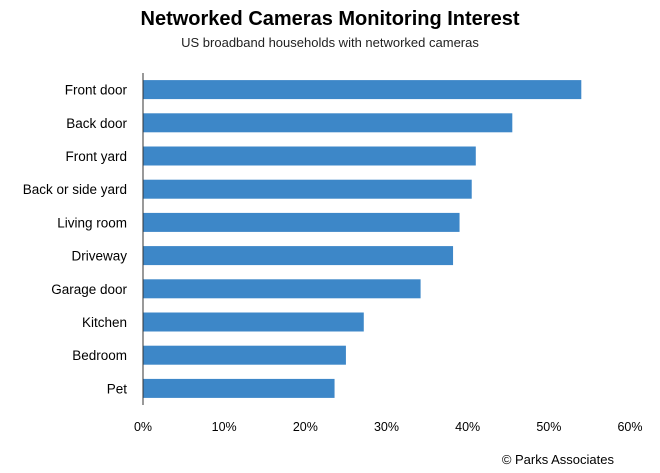 The width and height of the screenshot is (660, 473). I want to click on x-tick-label: 60%, so click(629, 427).